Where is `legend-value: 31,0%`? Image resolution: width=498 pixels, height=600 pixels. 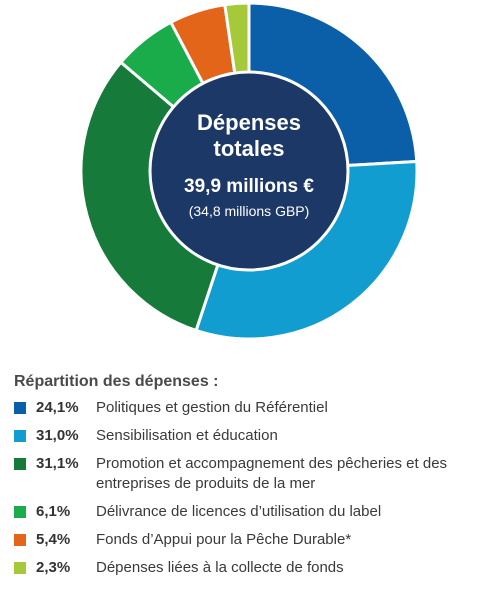 legend-value: 31,0% is located at coordinates (57, 435).